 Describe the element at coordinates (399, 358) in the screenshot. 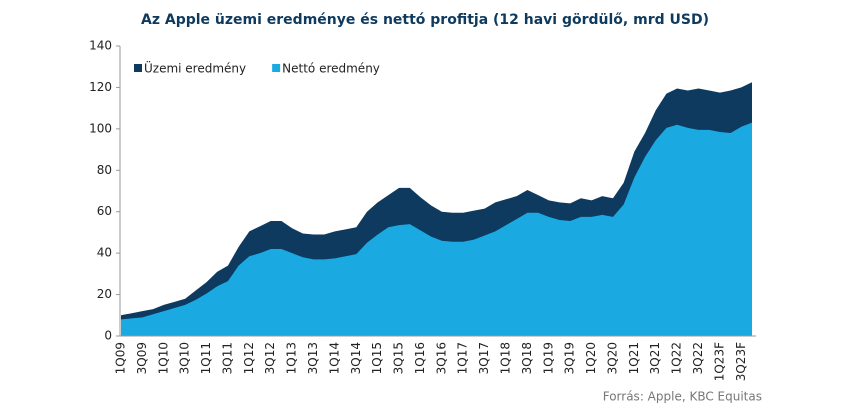

I see `x-tick-label: 3Q15` at that location.